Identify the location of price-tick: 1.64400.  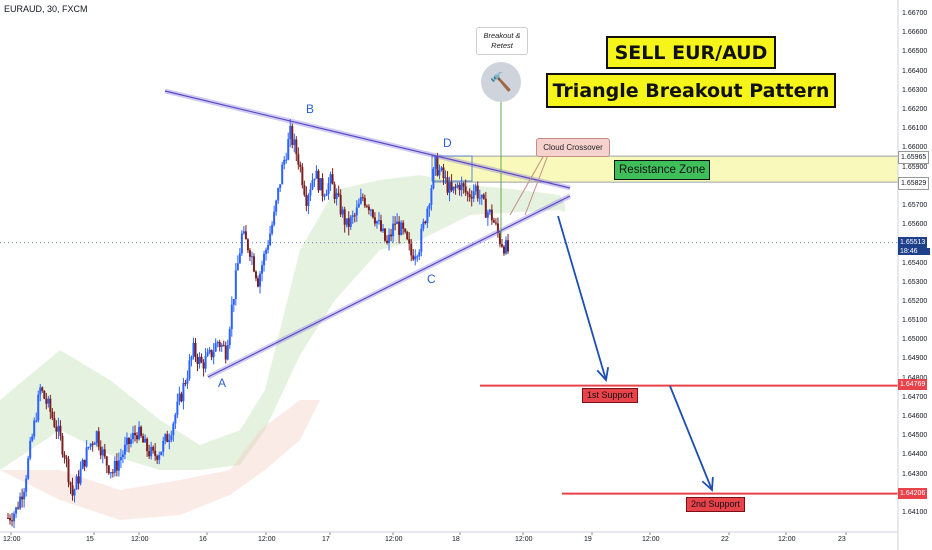
(915, 455).